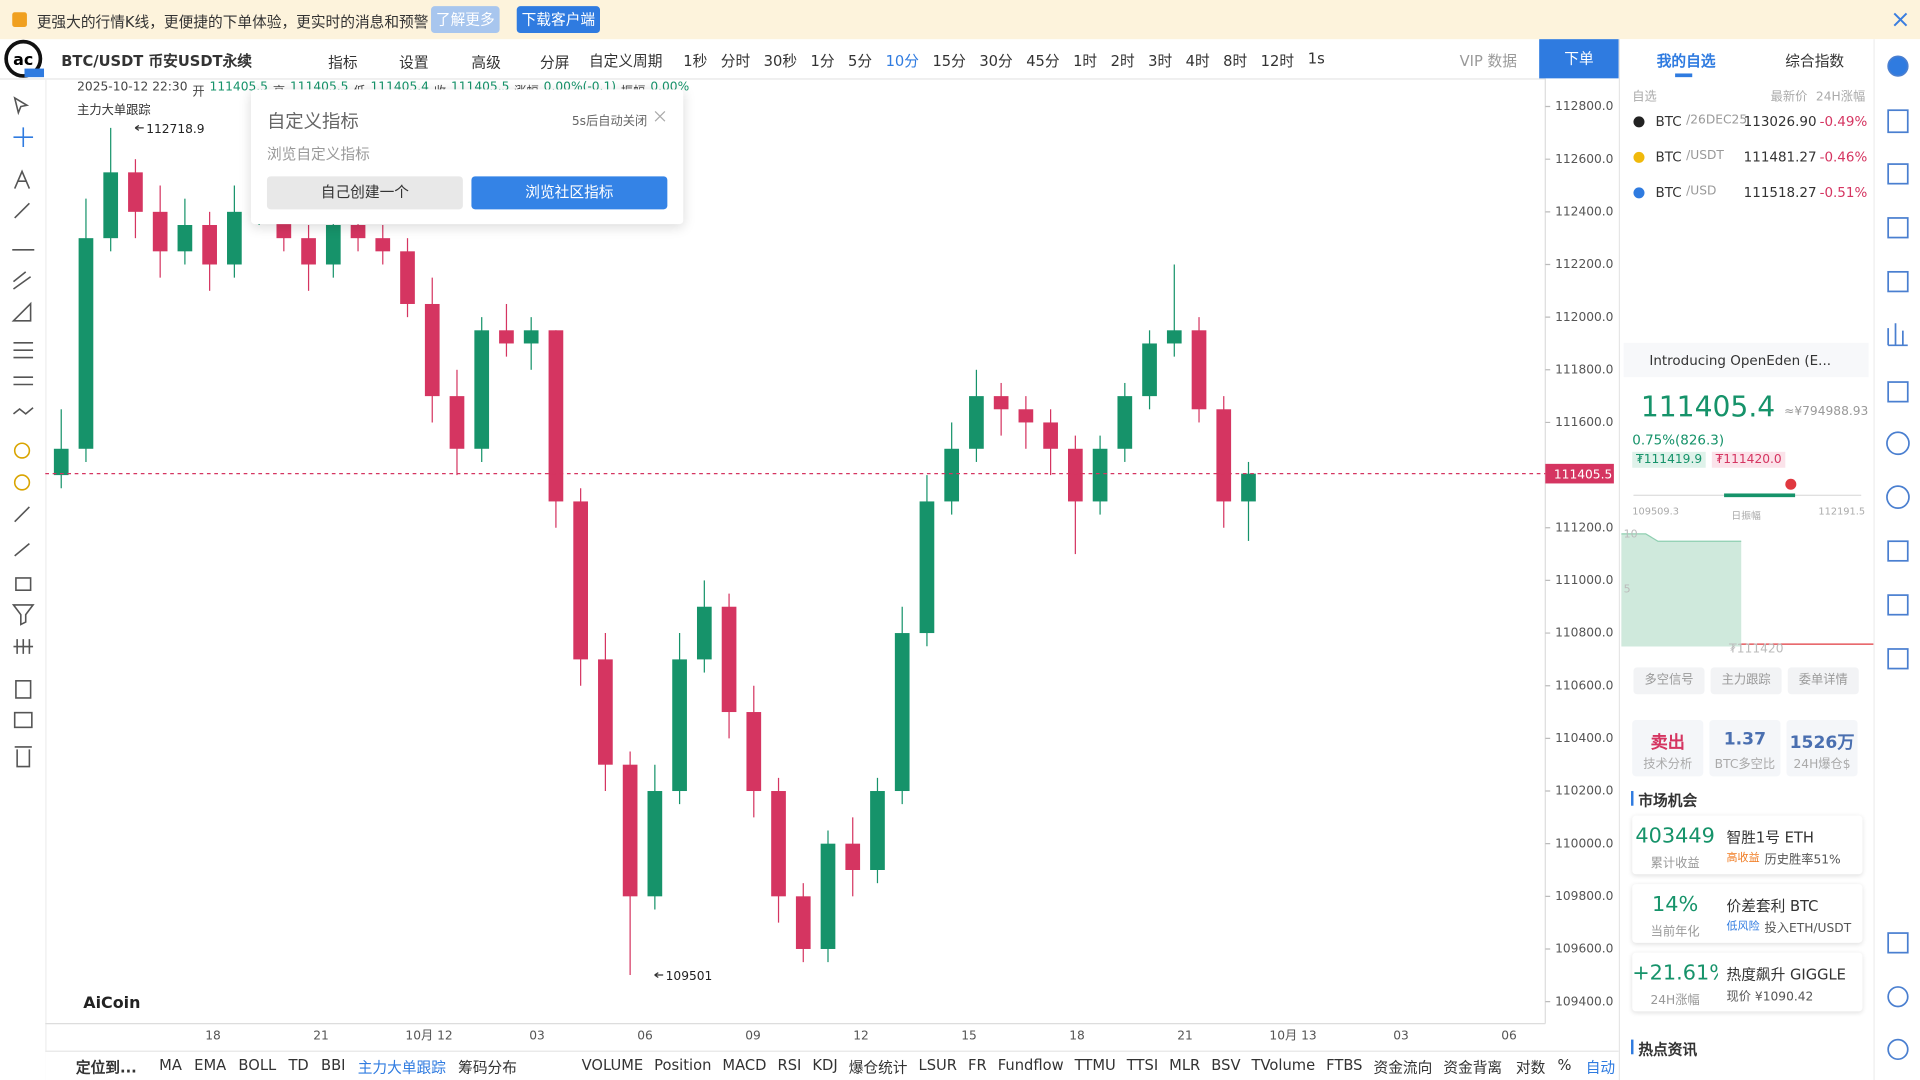 The width and height of the screenshot is (1920, 1080). Describe the element at coordinates (695, 61) in the screenshot. I see `period: 1秒` at that location.